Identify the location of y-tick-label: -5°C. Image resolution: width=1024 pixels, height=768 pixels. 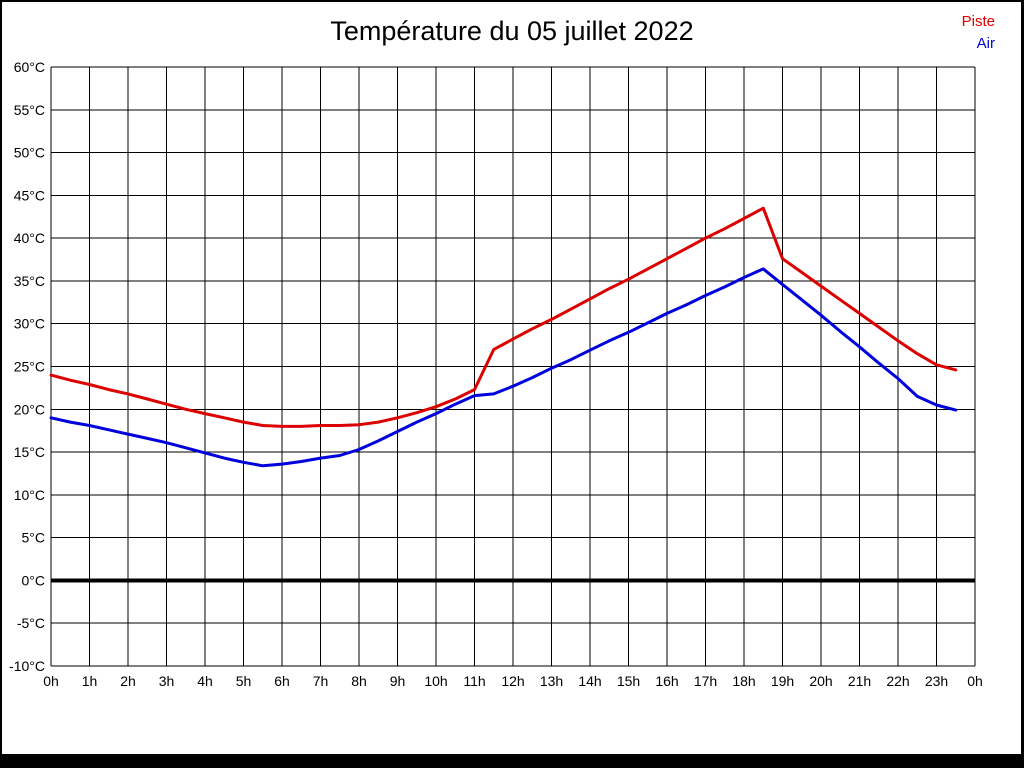
(31, 623).